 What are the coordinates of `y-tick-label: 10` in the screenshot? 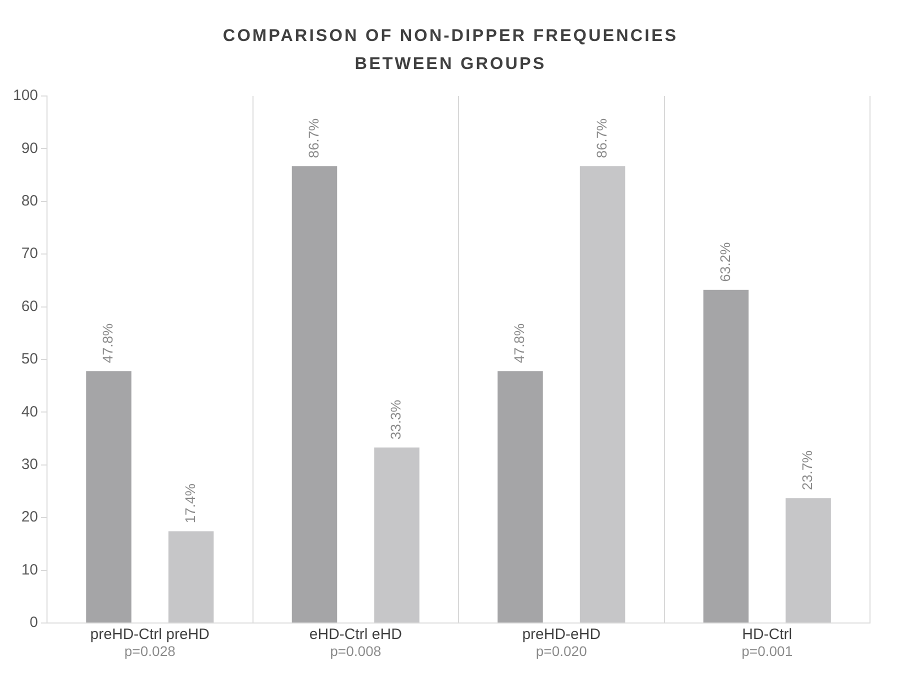 It's located at (29, 569).